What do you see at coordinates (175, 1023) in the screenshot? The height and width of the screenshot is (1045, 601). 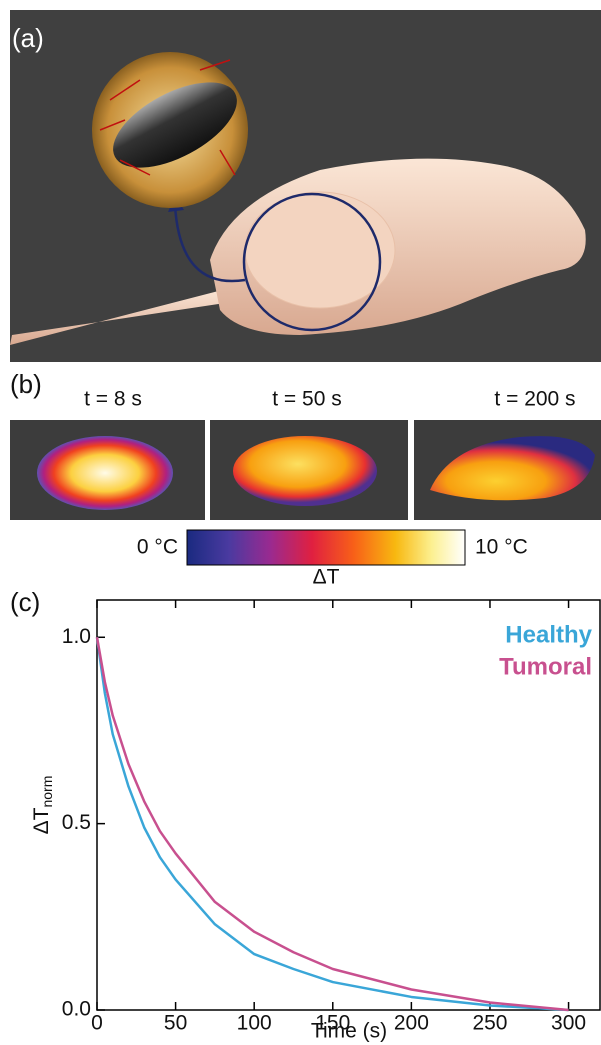 I see `x-tick-label: 50` at bounding box center [175, 1023].